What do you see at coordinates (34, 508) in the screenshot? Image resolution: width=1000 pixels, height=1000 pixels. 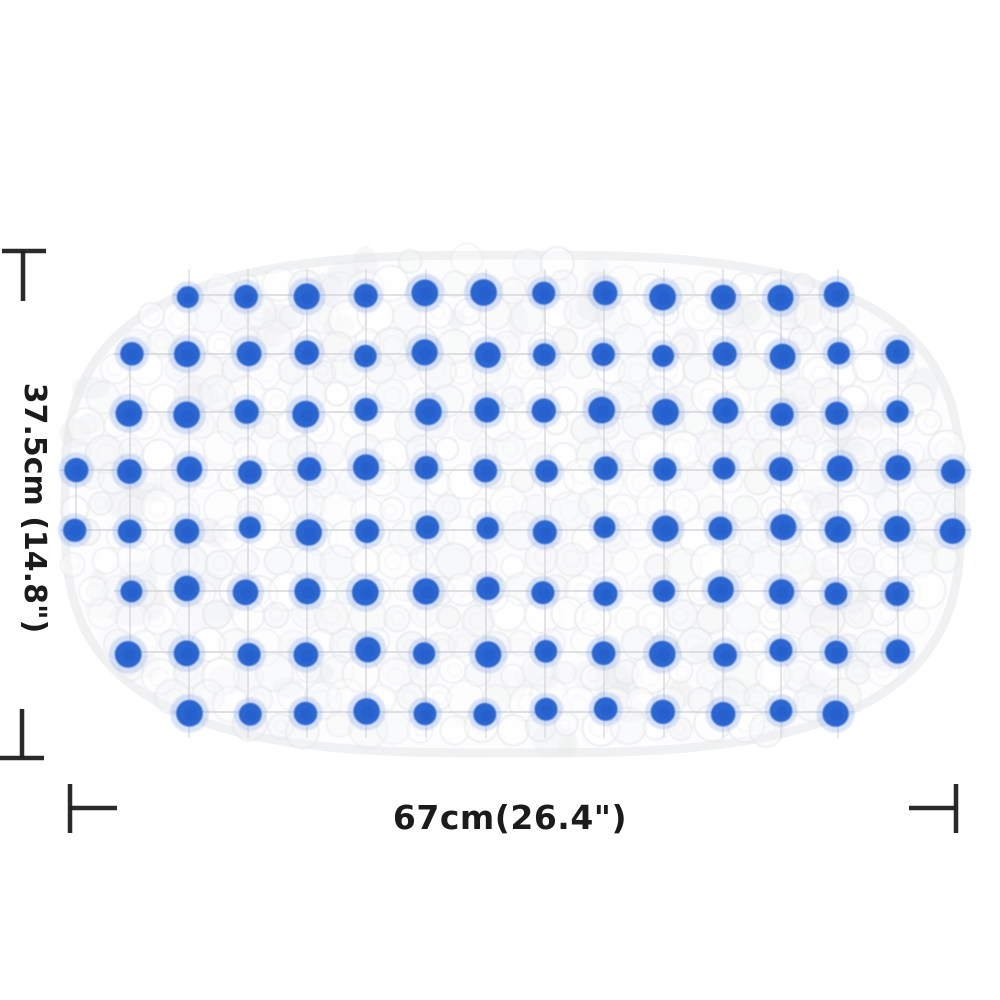 I see `height-dimension-label: 37.5cm (14.8")` at bounding box center [34, 508].